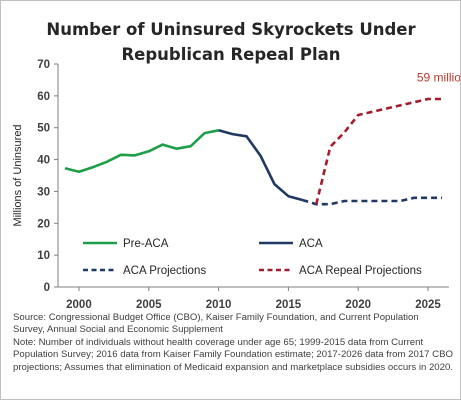  Describe the element at coordinates (43, 192) in the screenshot. I see `y-tick-label: 30` at that location.